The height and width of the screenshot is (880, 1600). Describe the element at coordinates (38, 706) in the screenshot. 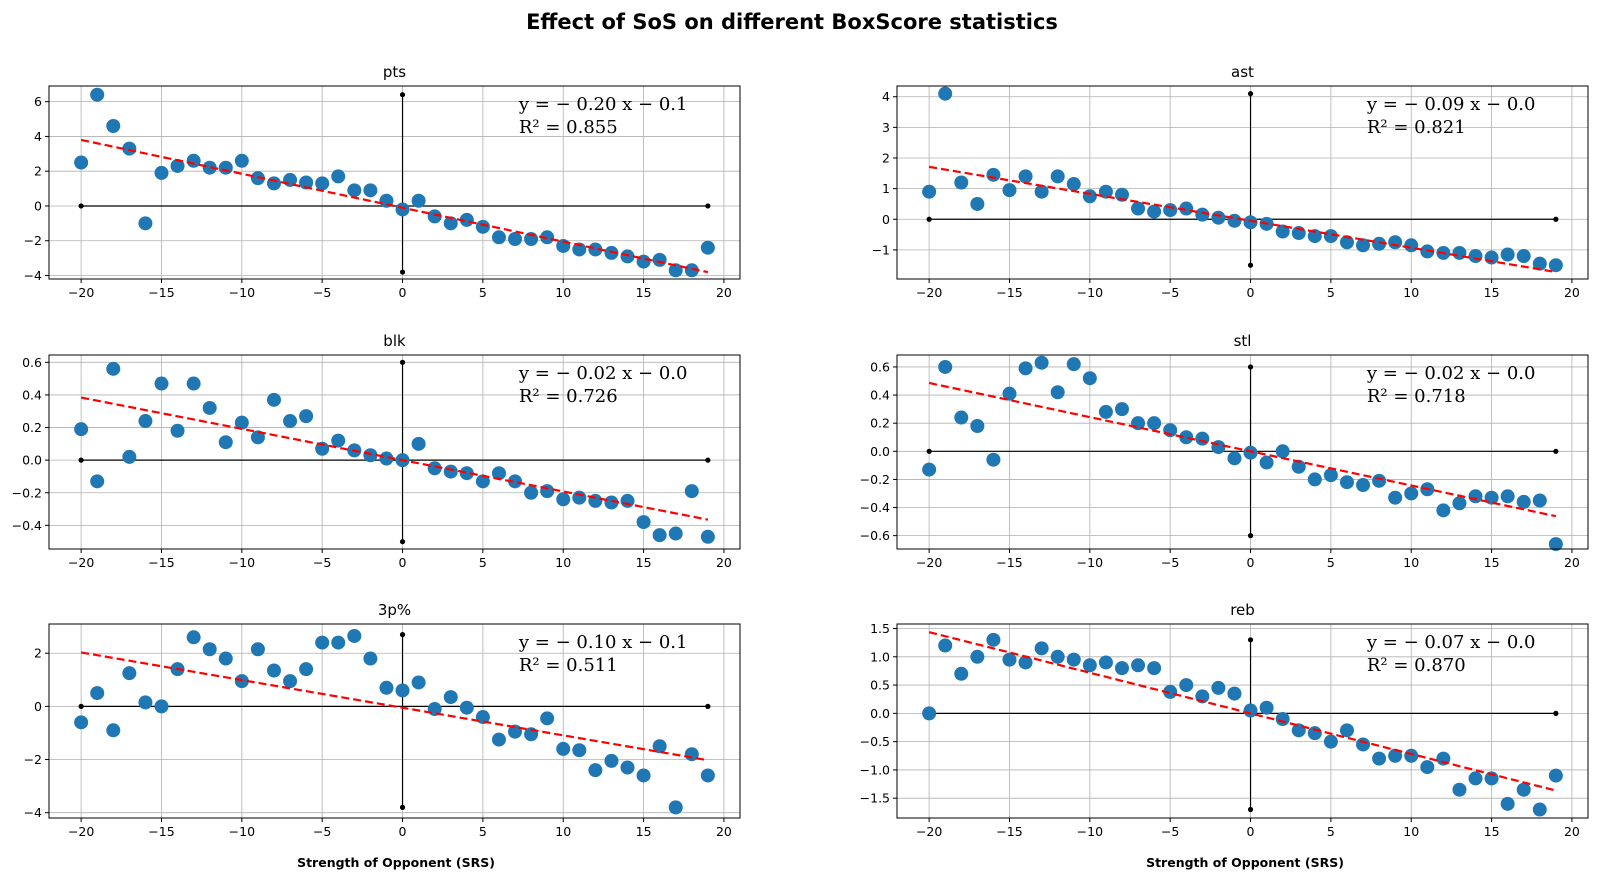

I see `y-tick-label: 0` at that location.